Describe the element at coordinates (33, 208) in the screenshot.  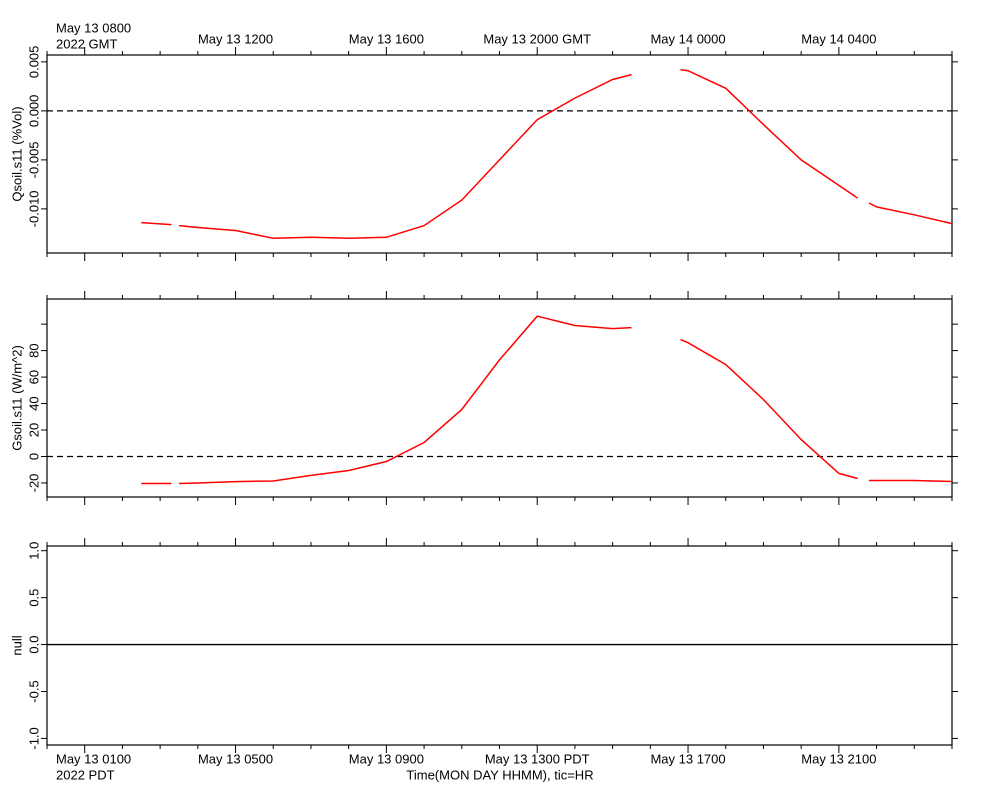
I see `y-tick-label: -0.010` at that location.